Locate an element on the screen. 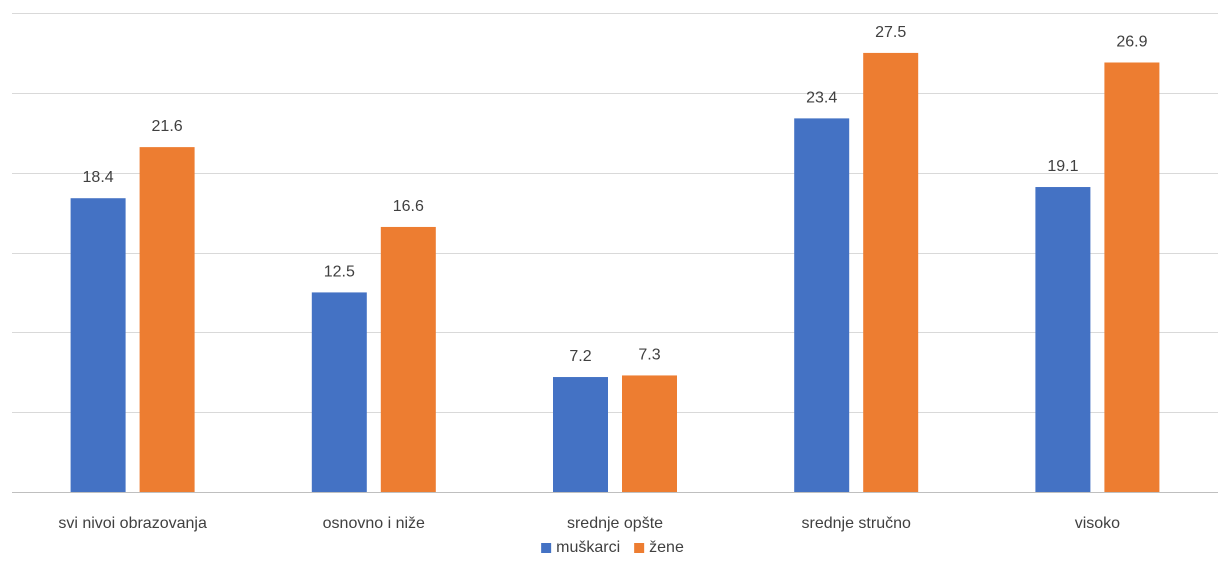  legend-item: muškarci is located at coordinates (580, 547).